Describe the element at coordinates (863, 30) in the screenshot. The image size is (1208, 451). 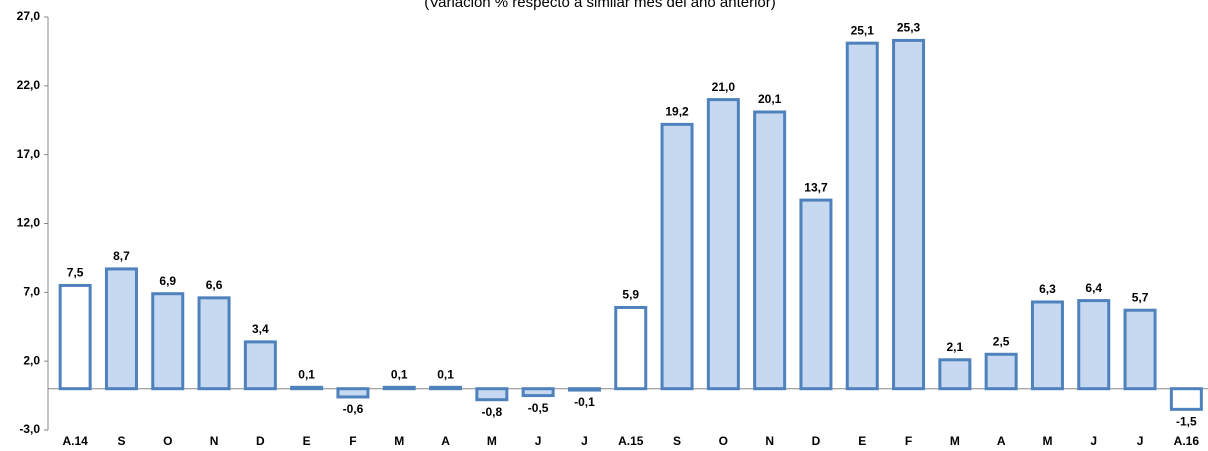
I see `value-label: 25,1` at that location.